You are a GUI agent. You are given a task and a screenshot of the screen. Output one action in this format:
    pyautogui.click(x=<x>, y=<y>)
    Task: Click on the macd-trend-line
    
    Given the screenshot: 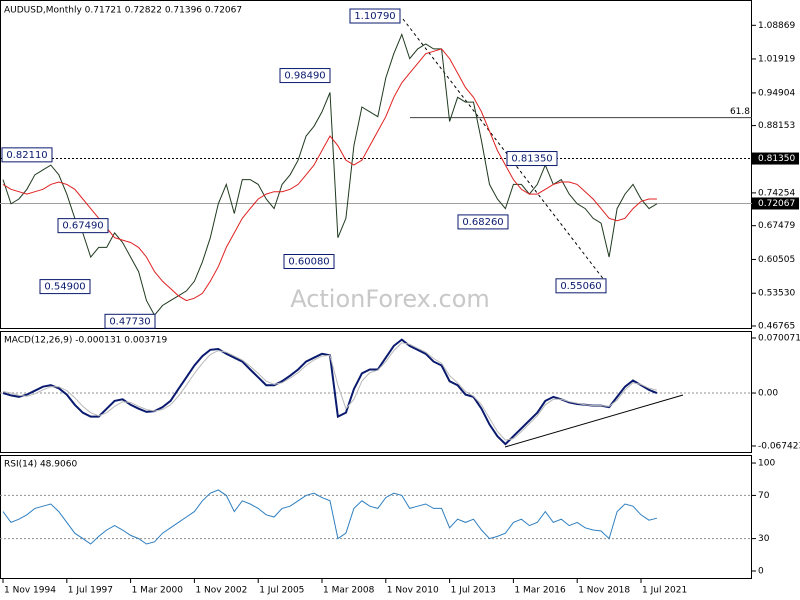 What is the action you would take?
    pyautogui.click(x=594, y=421)
    